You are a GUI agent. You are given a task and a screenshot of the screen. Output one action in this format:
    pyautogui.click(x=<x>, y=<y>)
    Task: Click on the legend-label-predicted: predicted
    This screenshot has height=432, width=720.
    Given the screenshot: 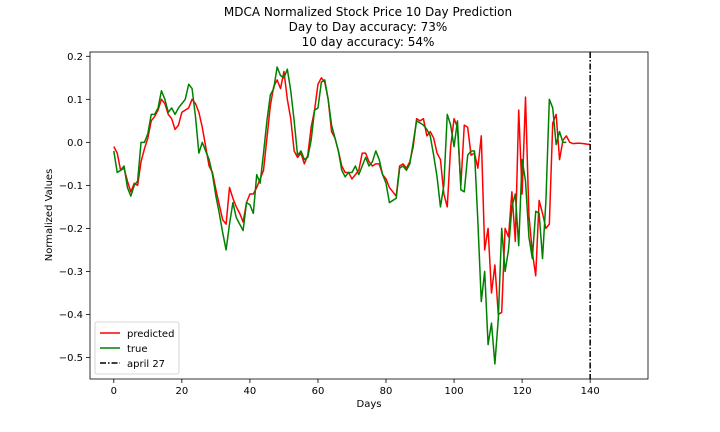 What is the action you would take?
    pyautogui.click(x=150, y=334)
    